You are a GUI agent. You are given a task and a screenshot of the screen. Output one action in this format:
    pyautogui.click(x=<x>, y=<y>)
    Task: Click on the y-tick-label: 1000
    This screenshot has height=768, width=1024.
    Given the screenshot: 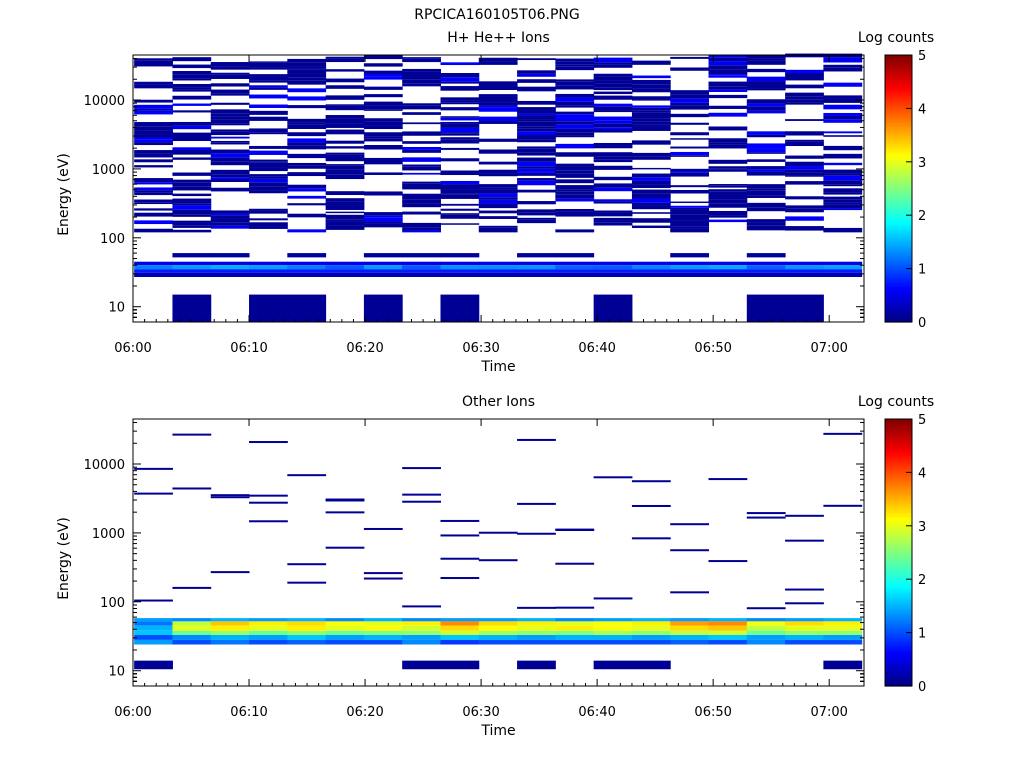 What is the action you would take?
    pyautogui.click(x=108, y=534)
    